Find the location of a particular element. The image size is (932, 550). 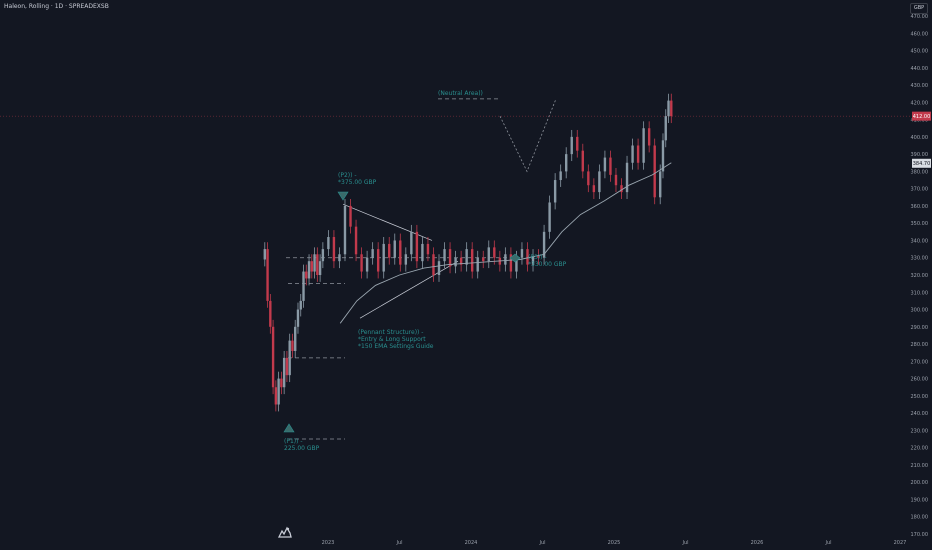

y-tick-label: 440.00 is located at coordinates (920, 69).